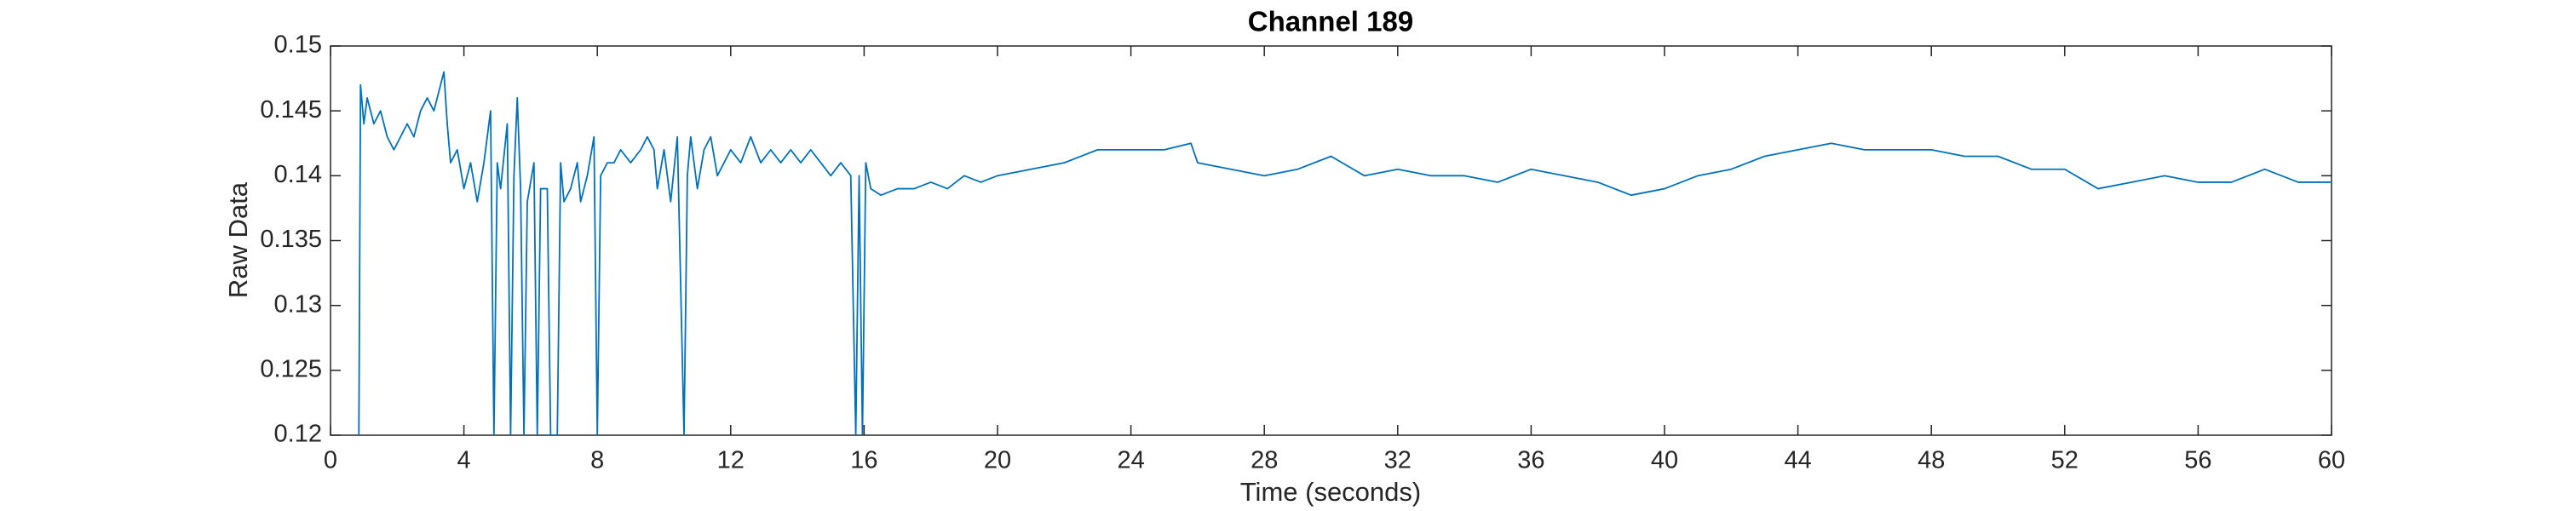  Describe the element at coordinates (1932, 460) in the screenshot. I see `x-tick-label: 48` at that location.